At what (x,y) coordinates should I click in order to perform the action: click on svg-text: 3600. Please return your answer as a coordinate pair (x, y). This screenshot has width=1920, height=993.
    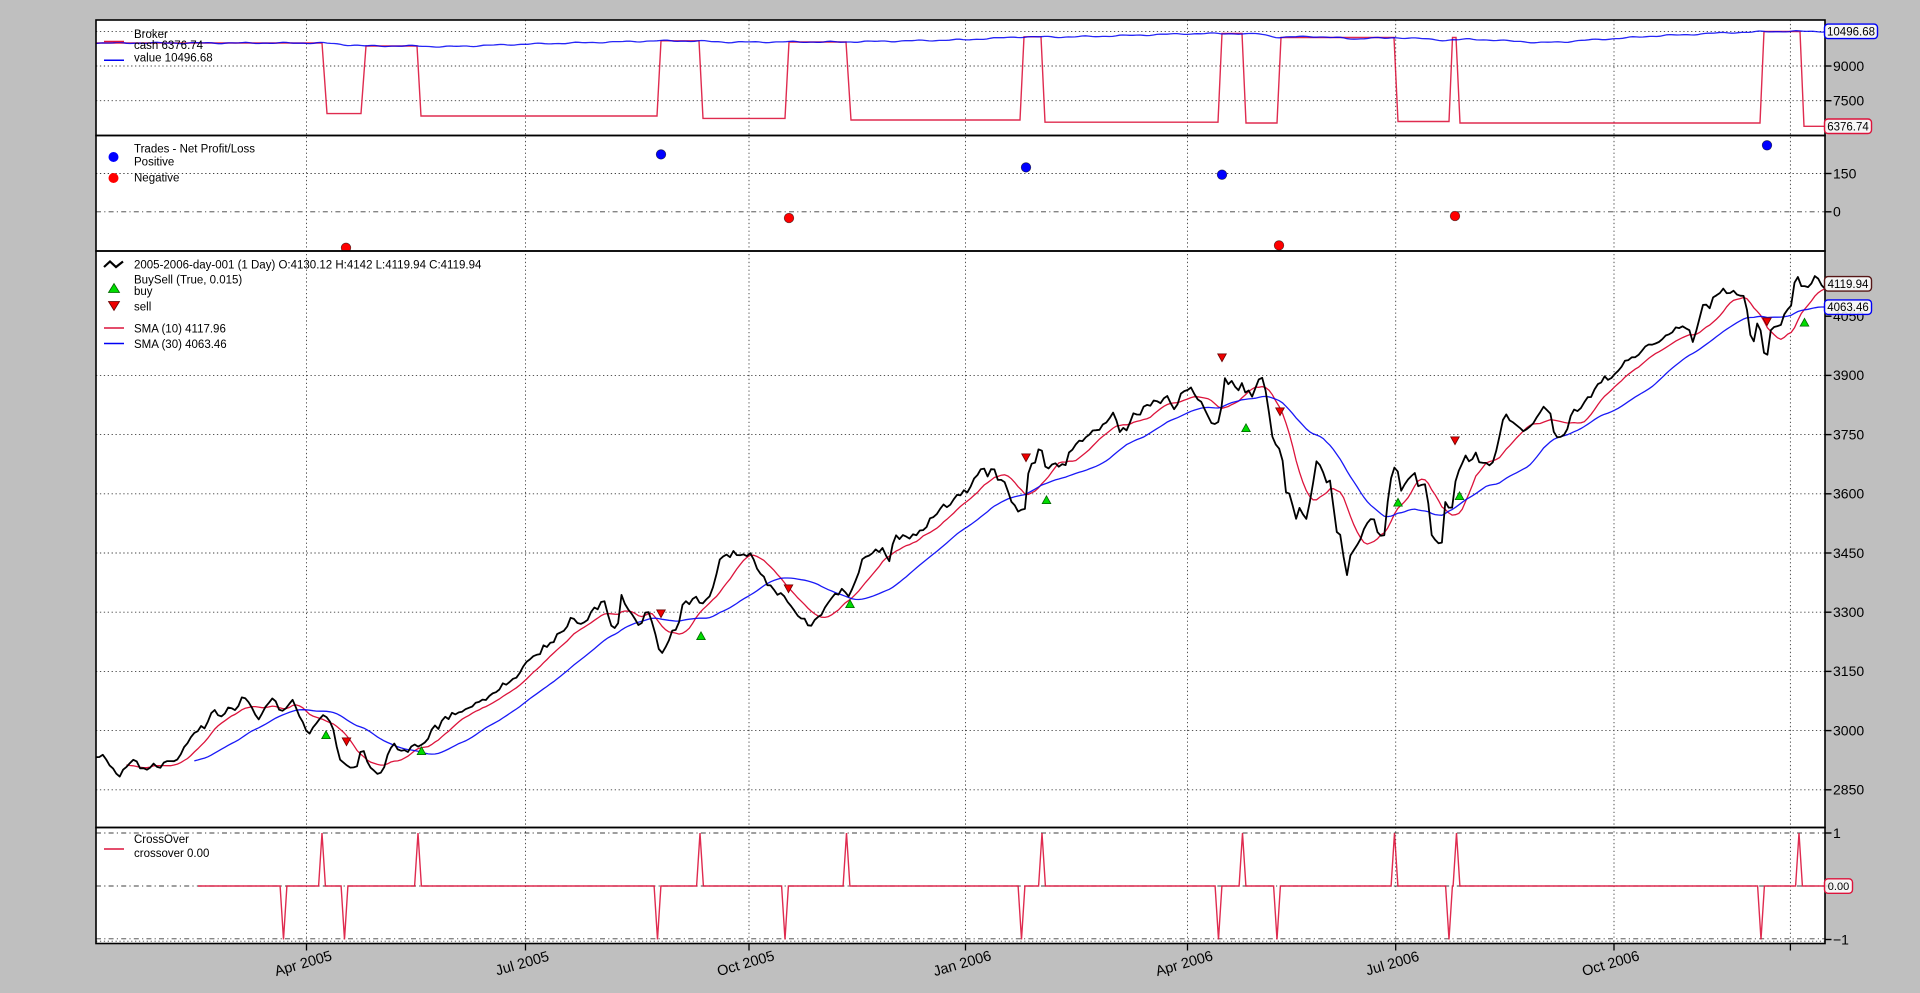
    Looking at the image, I should click on (1848, 494).